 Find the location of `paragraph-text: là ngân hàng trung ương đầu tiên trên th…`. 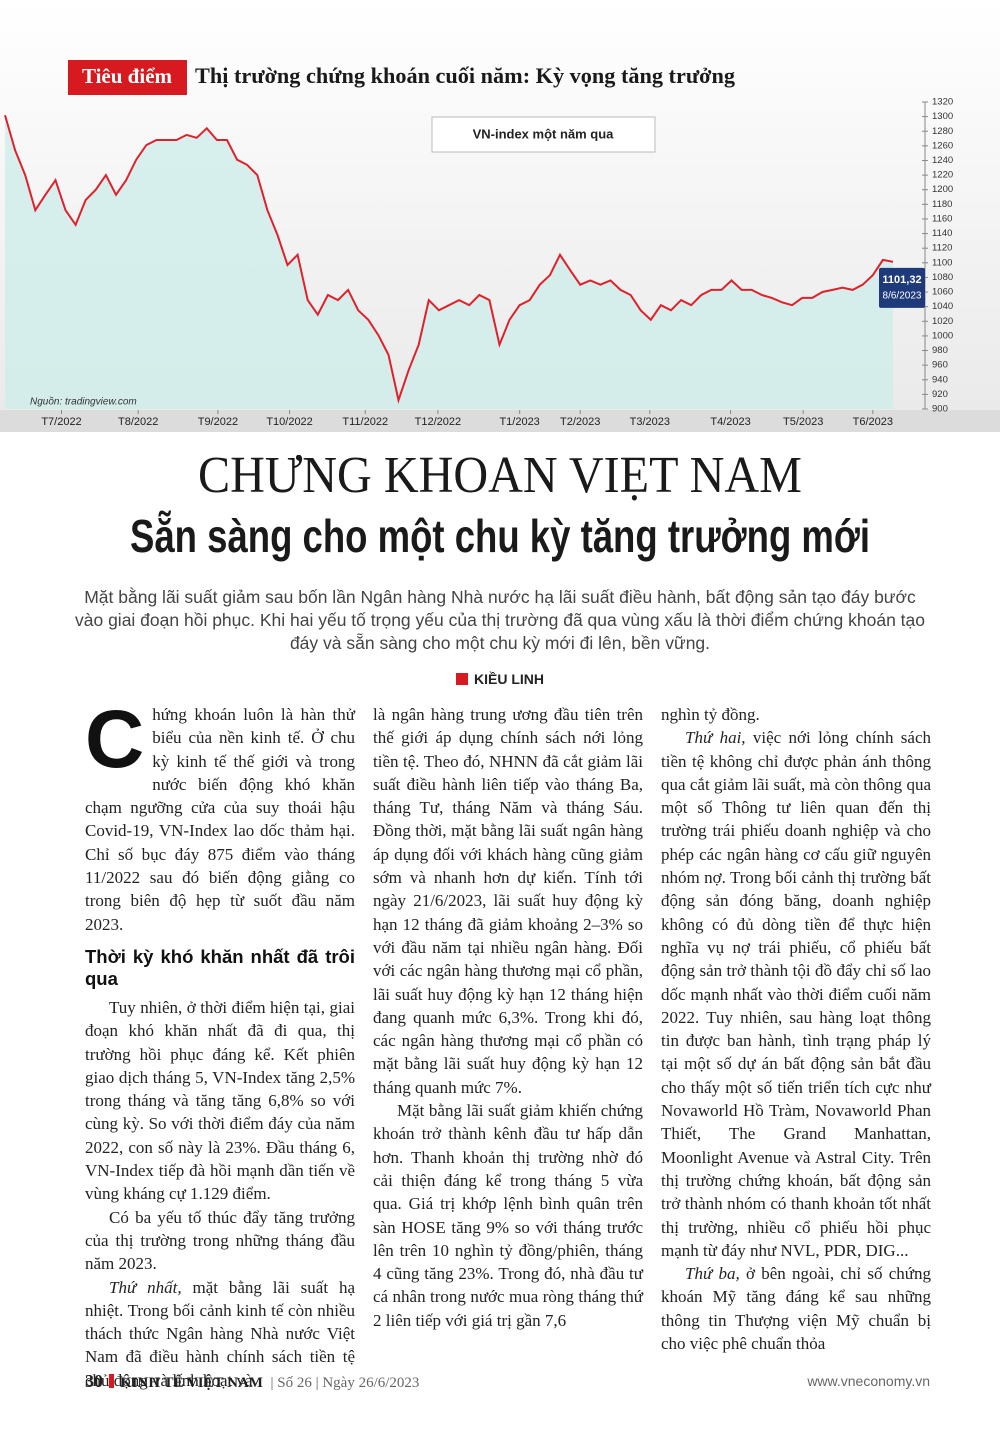

paragraph-text: là ngân hàng trung ương đầu tiên trên th… is located at coordinates (508, 901).